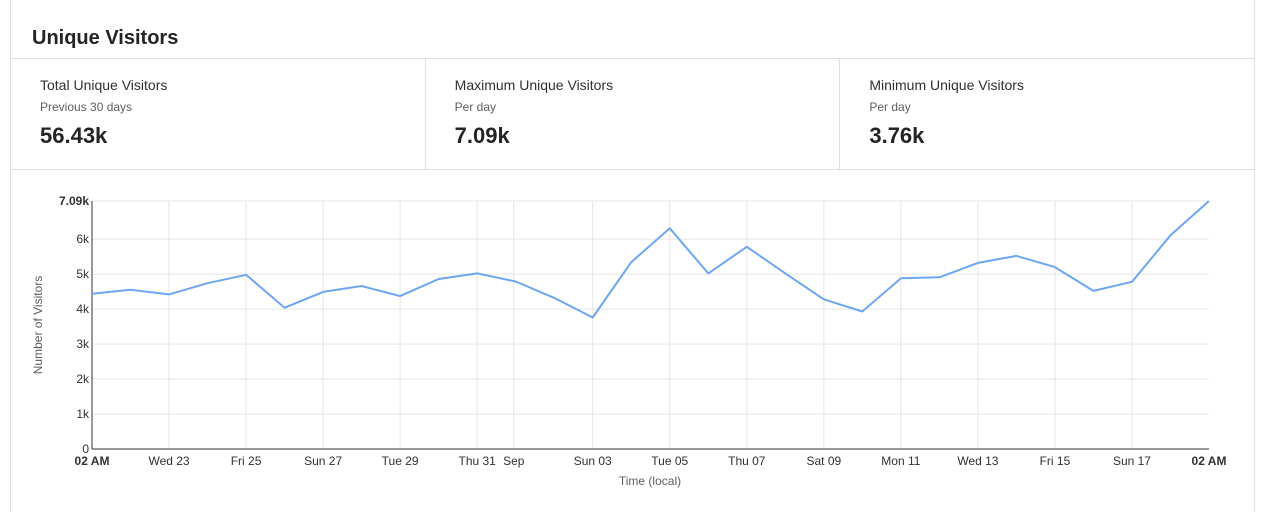 The height and width of the screenshot is (512, 1280). I want to click on stat-total-sub: Previous 30 days, so click(86, 107).